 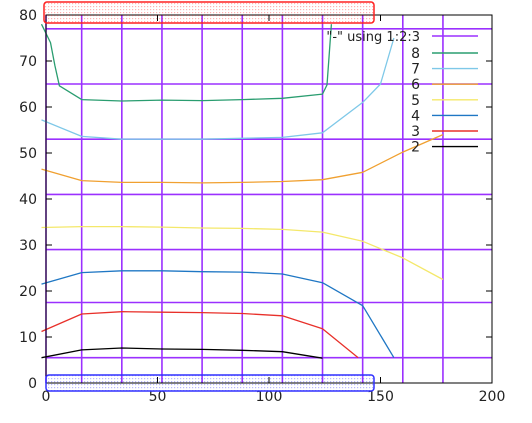 I want to click on x-tick-label: 50, so click(x=158, y=397).